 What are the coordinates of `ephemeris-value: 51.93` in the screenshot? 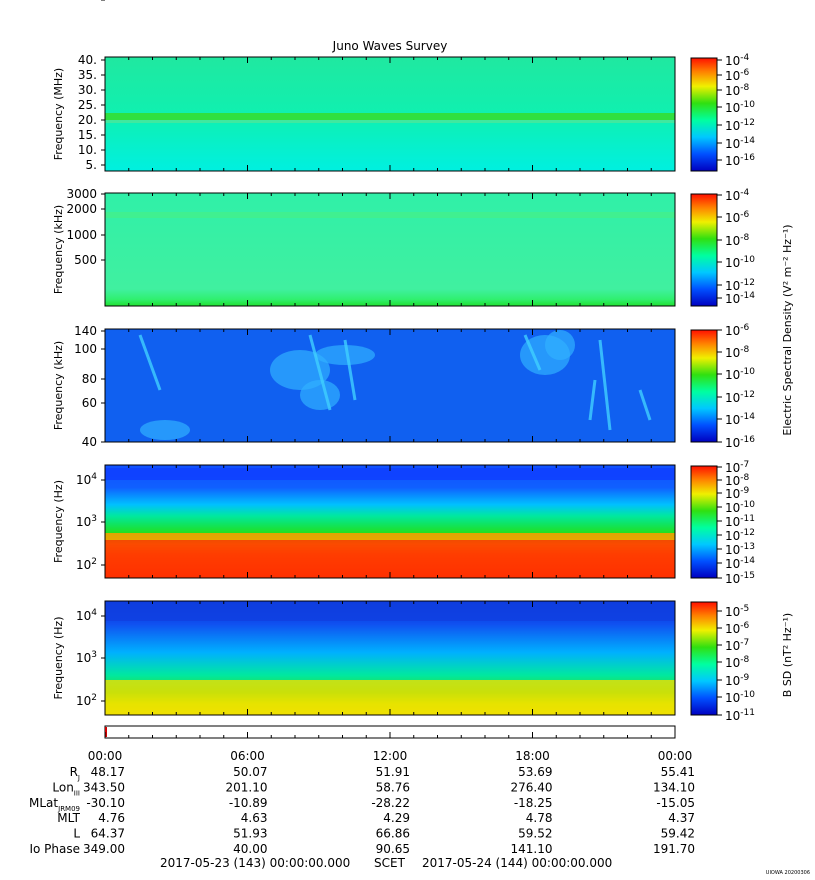 It's located at (250, 834).